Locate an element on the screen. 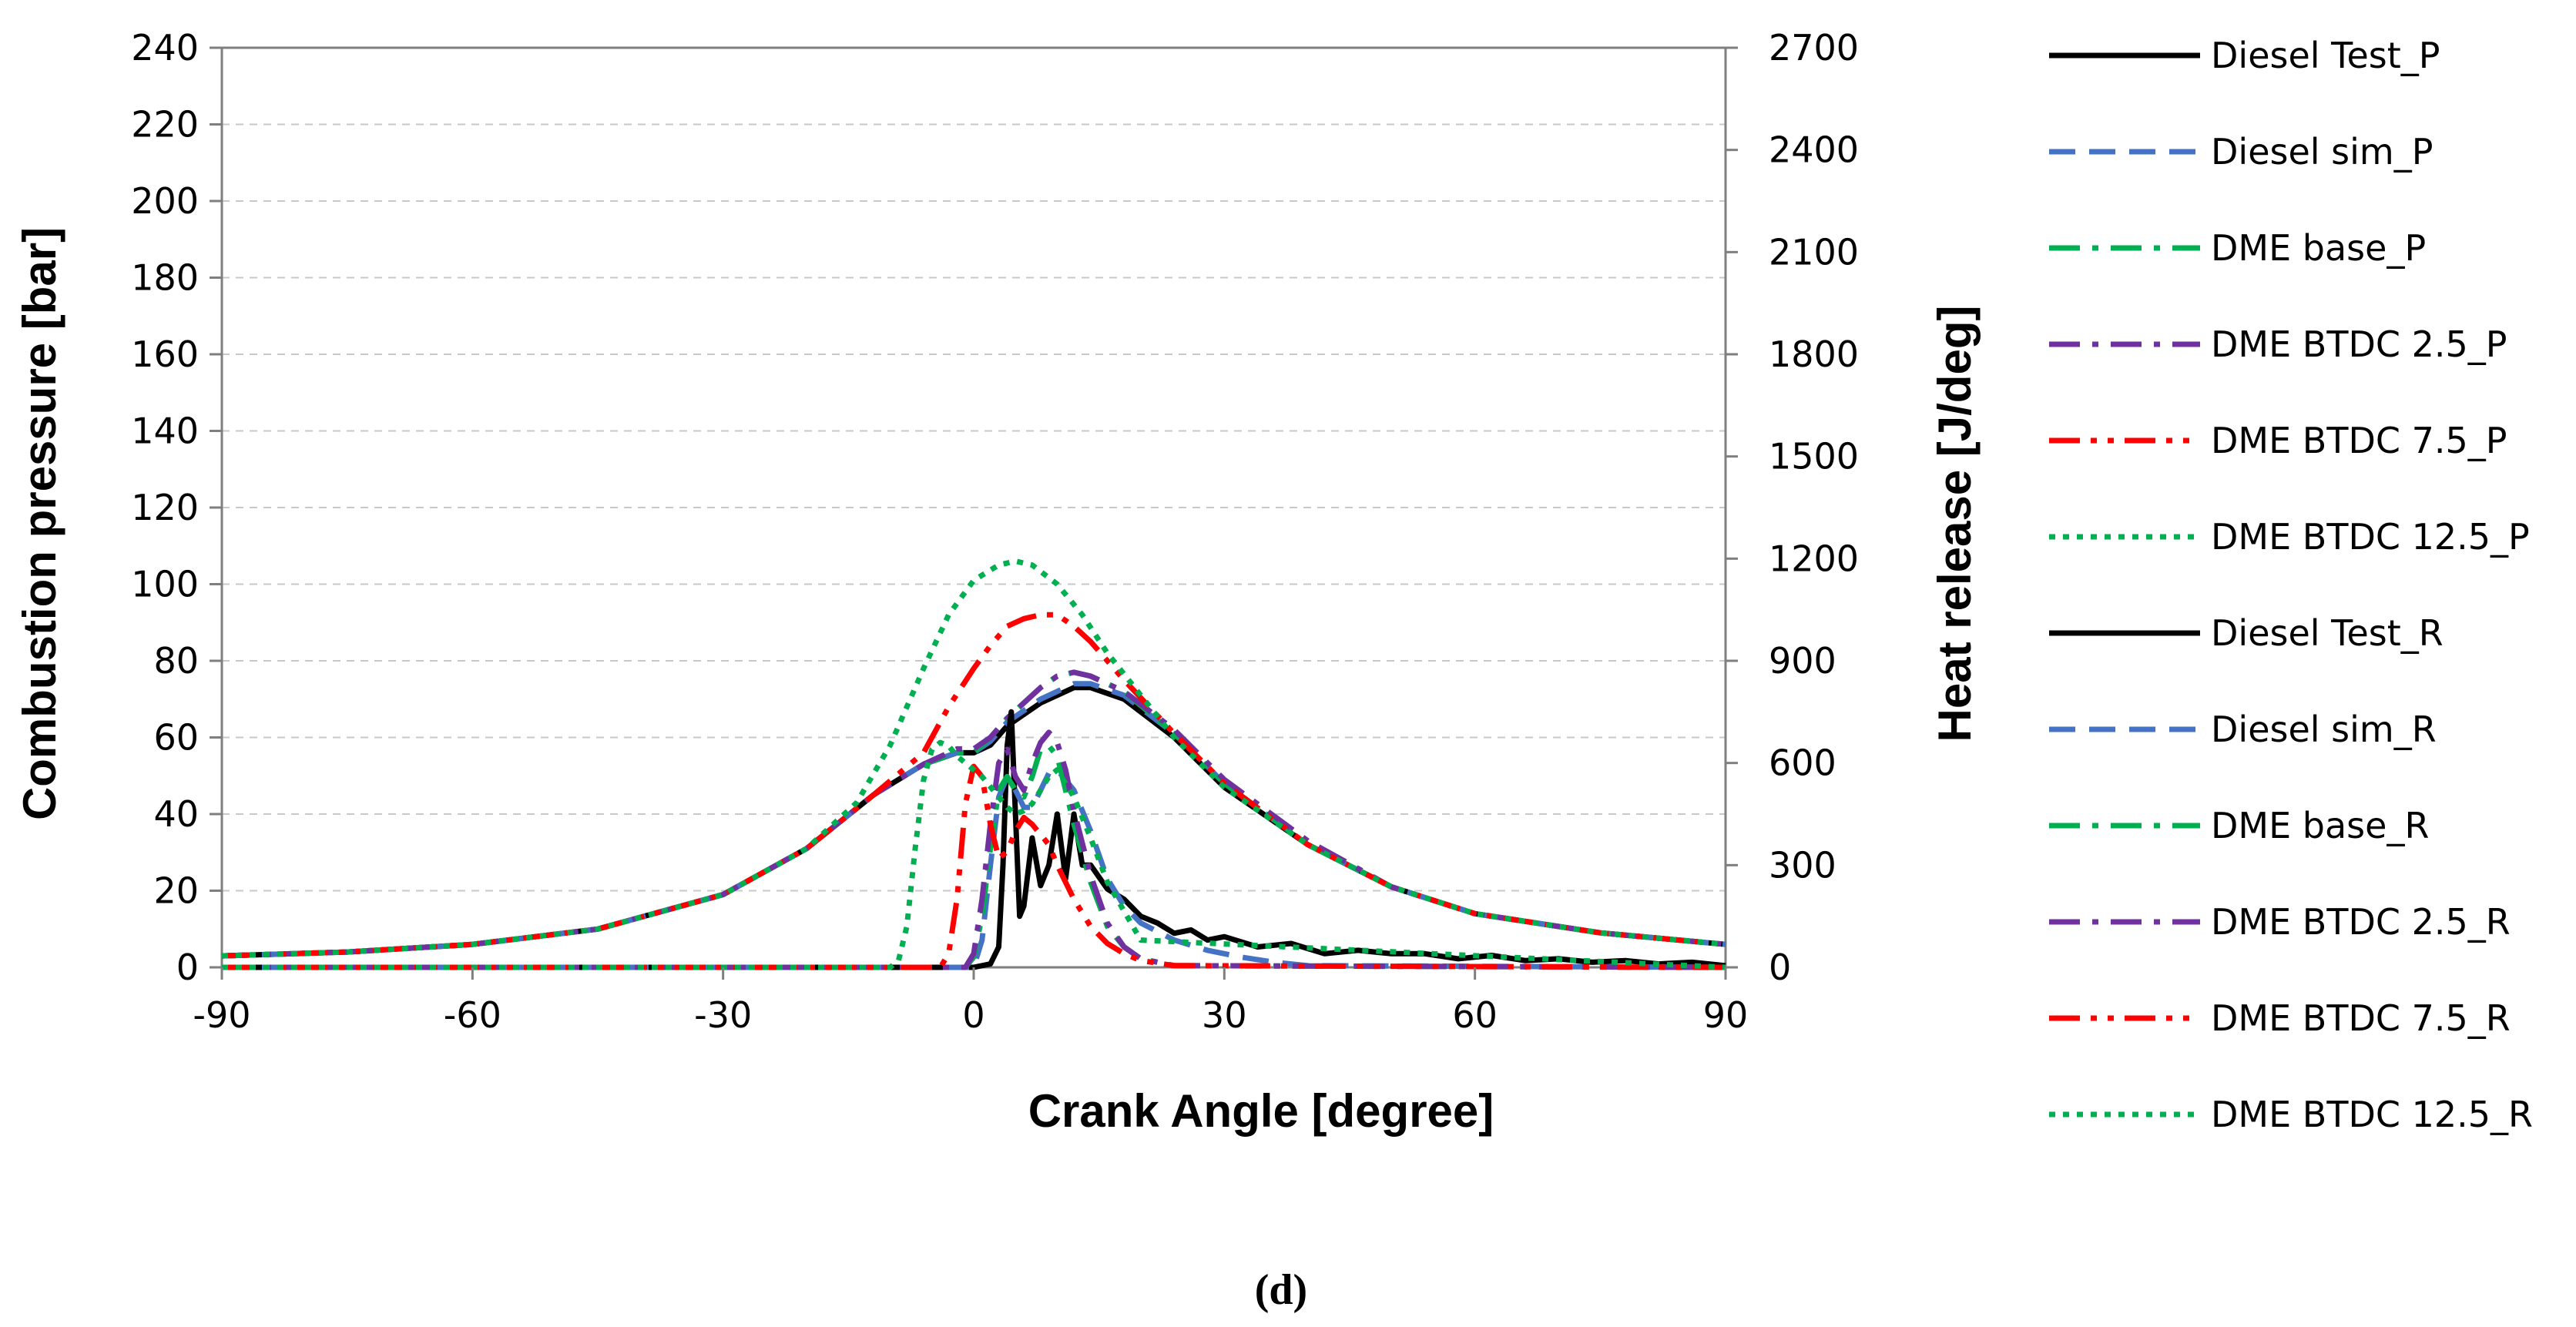 The width and height of the screenshot is (2576, 1327). x-tick-label: 60 is located at coordinates (1475, 1015).